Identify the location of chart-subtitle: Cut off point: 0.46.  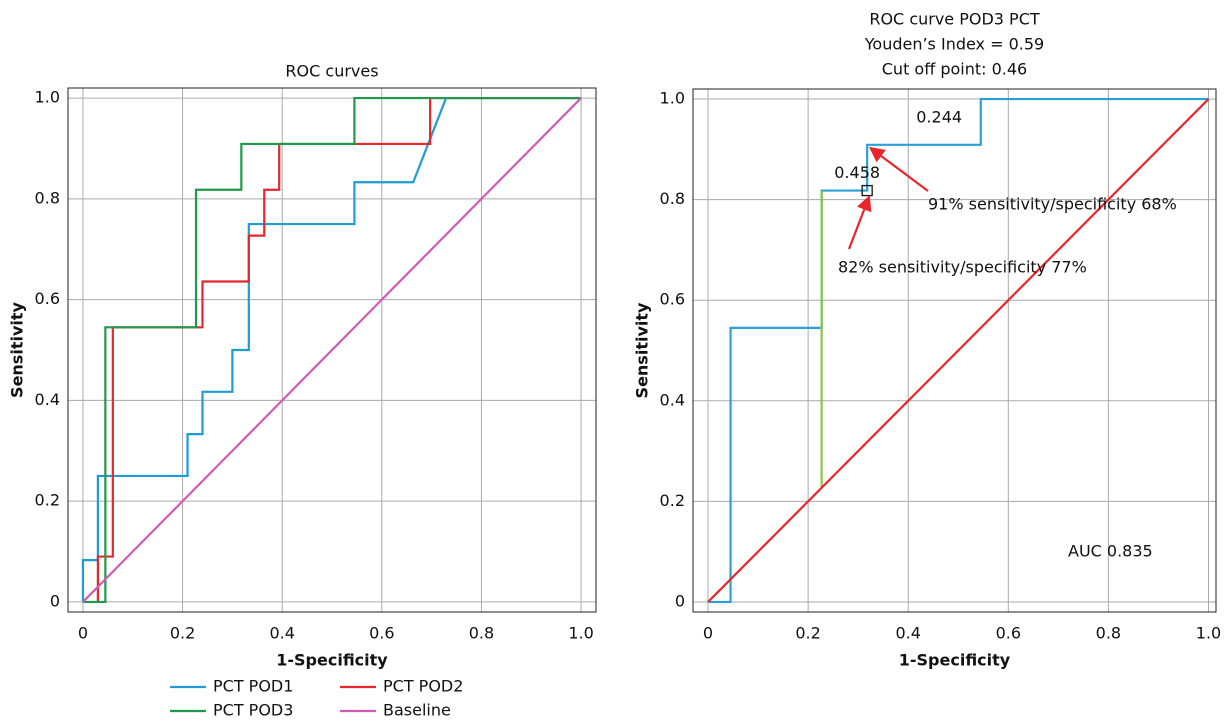
(954, 69).